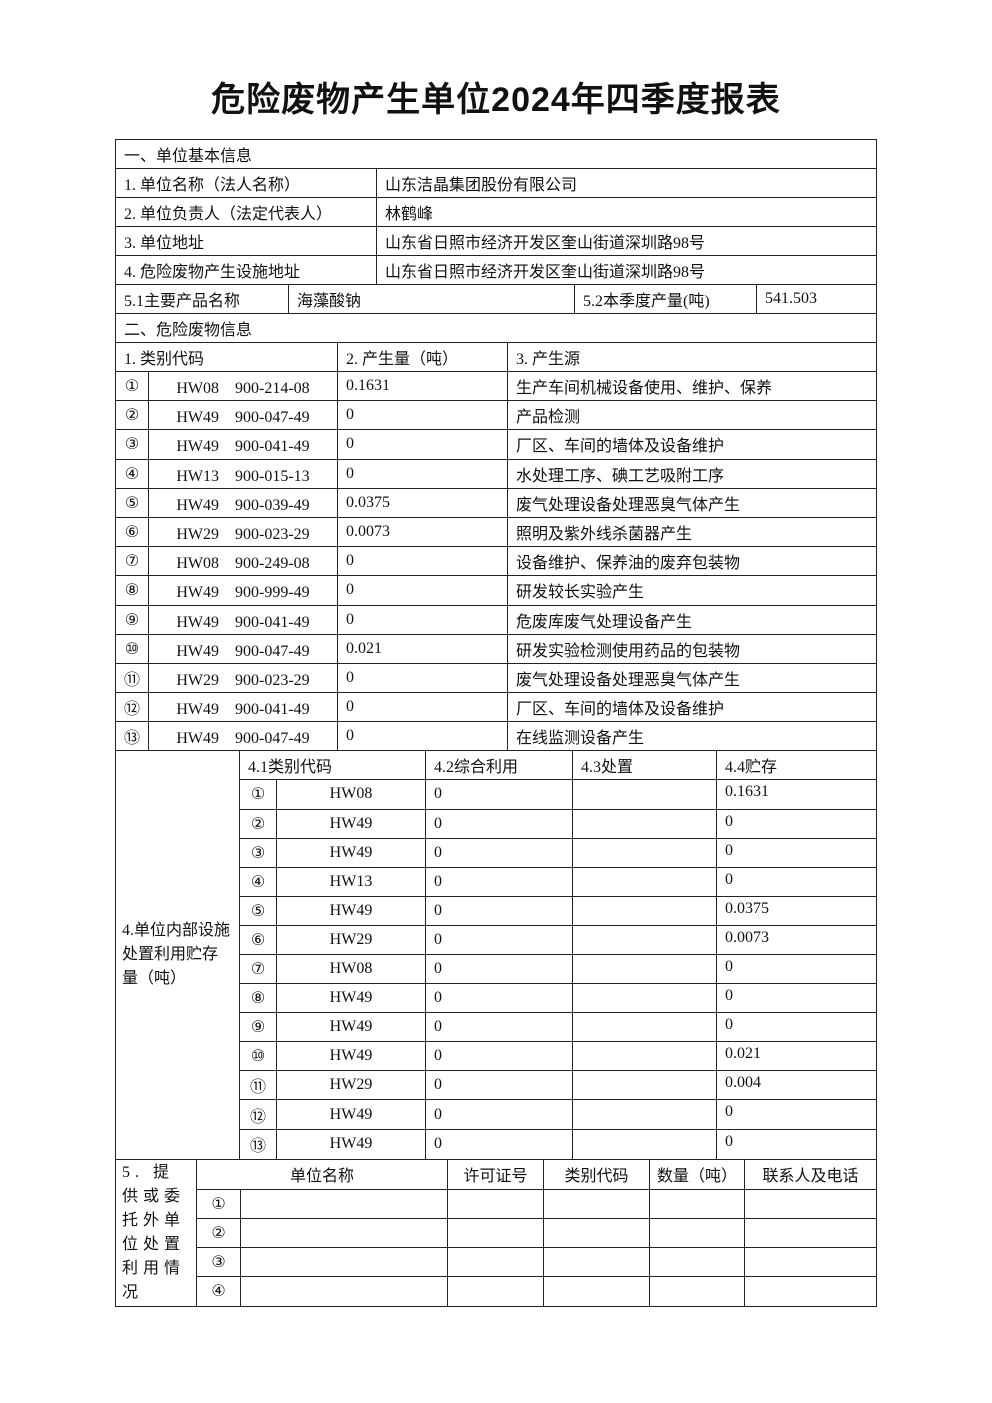  What do you see at coordinates (132, 678) in the screenshot?
I see `row-number: ⑪` at bounding box center [132, 678].